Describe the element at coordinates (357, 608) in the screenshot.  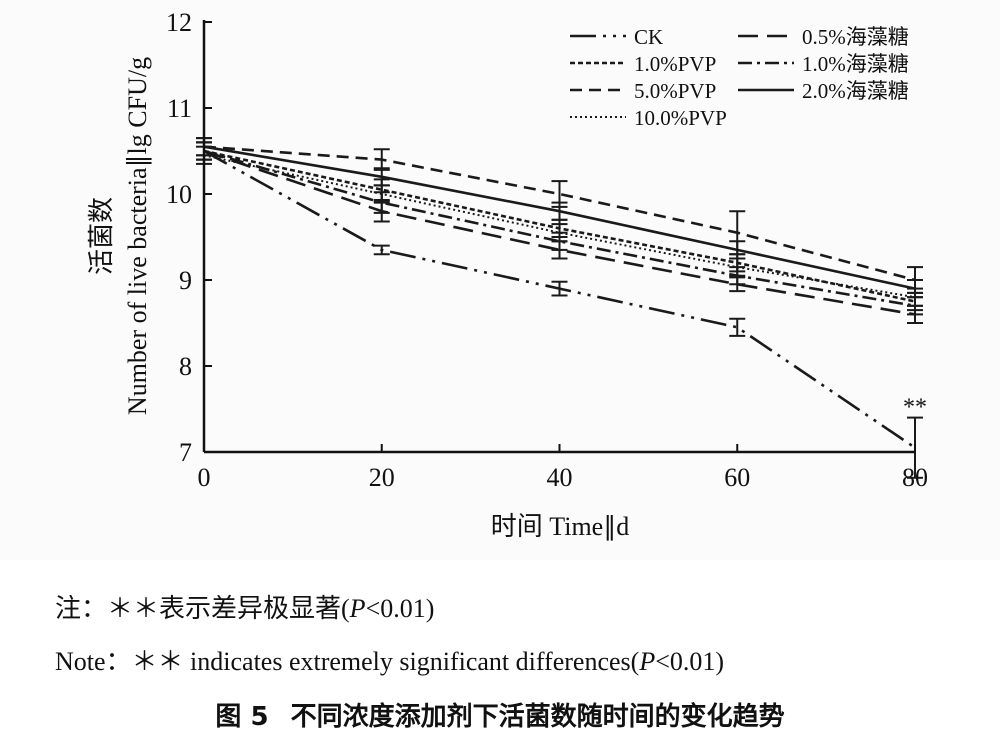
I see `note-cn-p: P` at that location.